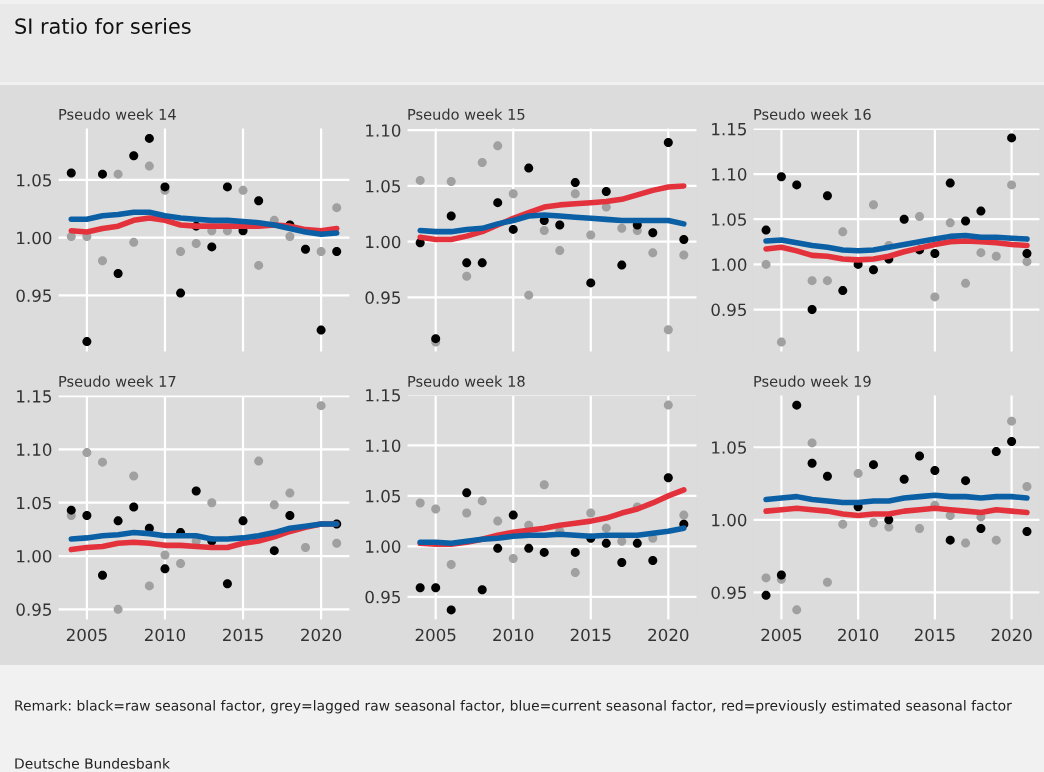  I want to click on chart-title: Pseudo week 16, so click(812, 114).